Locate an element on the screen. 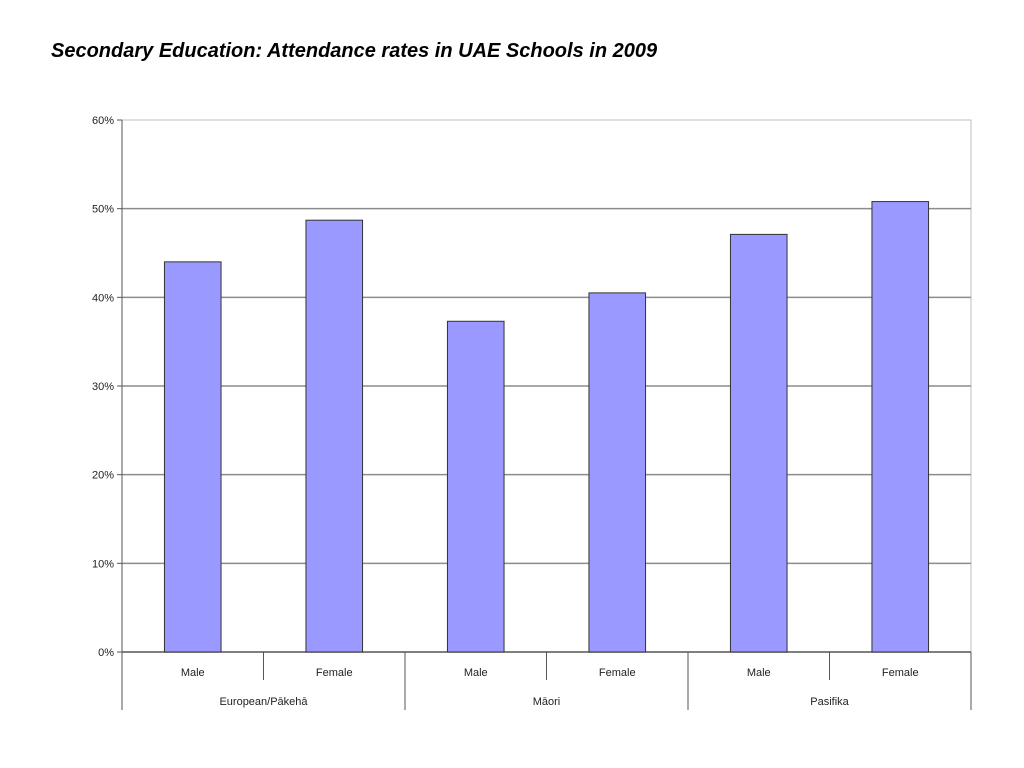 The width and height of the screenshot is (1024, 768). x-group-label: Māori is located at coordinates (547, 702).